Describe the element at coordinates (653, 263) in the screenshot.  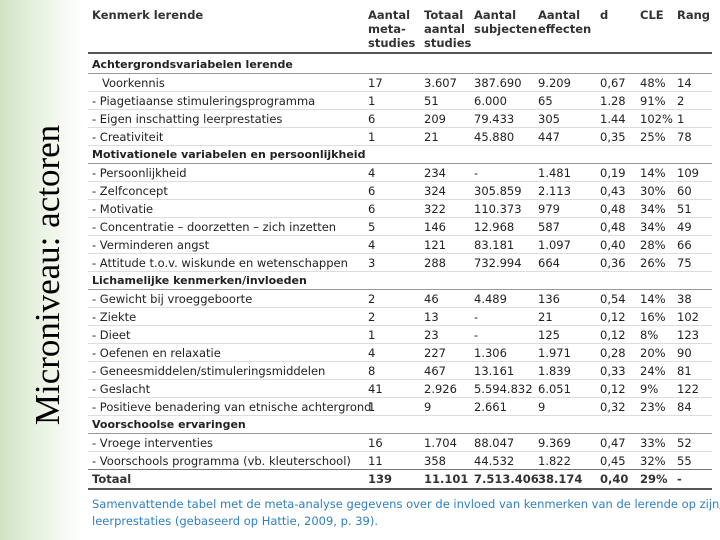
I see `cell: 26%` at that location.